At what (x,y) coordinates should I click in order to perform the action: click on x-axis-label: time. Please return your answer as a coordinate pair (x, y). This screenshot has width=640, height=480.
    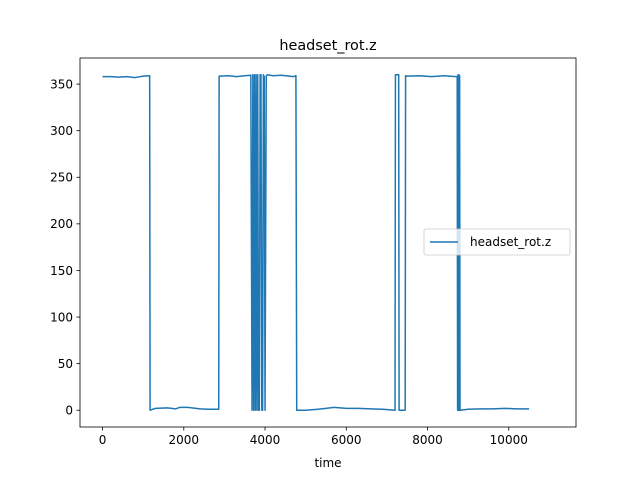
    Looking at the image, I should click on (327, 463).